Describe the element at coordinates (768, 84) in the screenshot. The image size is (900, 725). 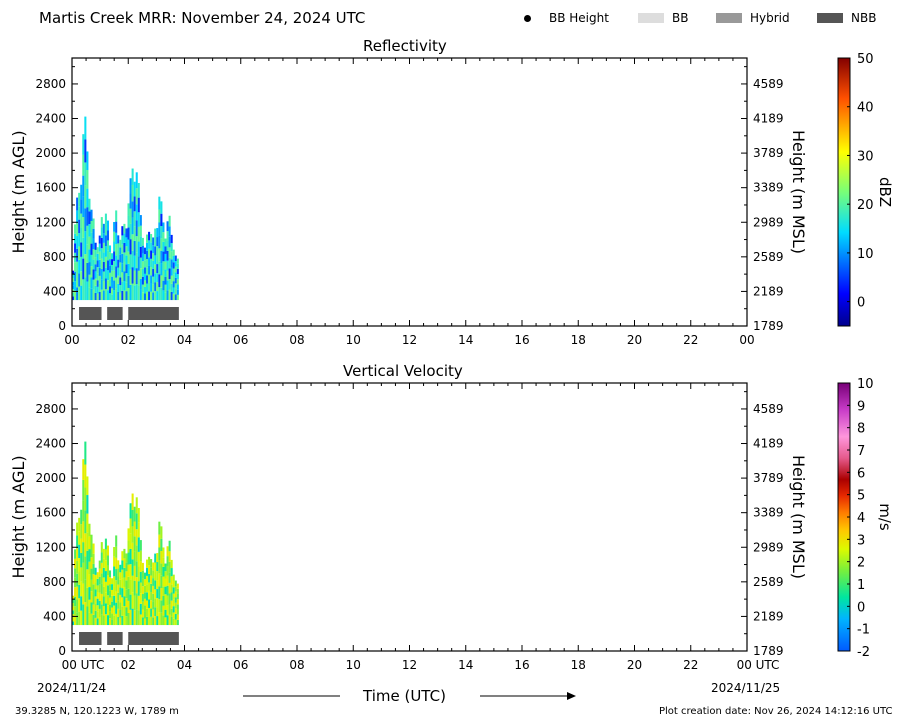
I see `y-tick-label-right: 4589` at that location.